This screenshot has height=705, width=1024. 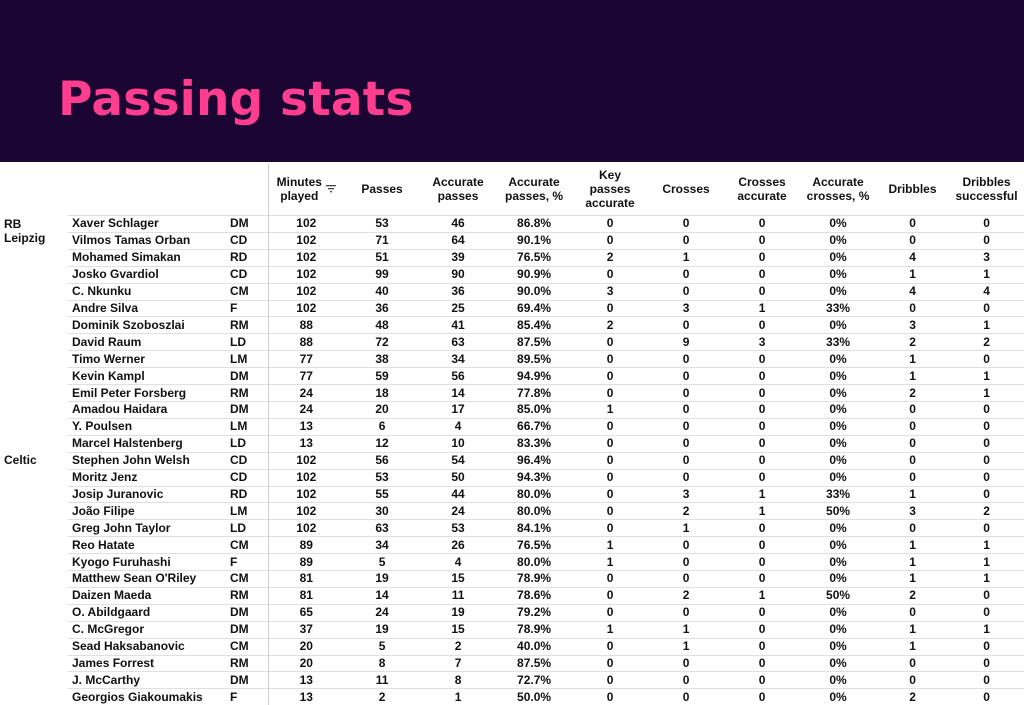 I want to click on col-label: Crosses accurate, so click(x=761, y=189).